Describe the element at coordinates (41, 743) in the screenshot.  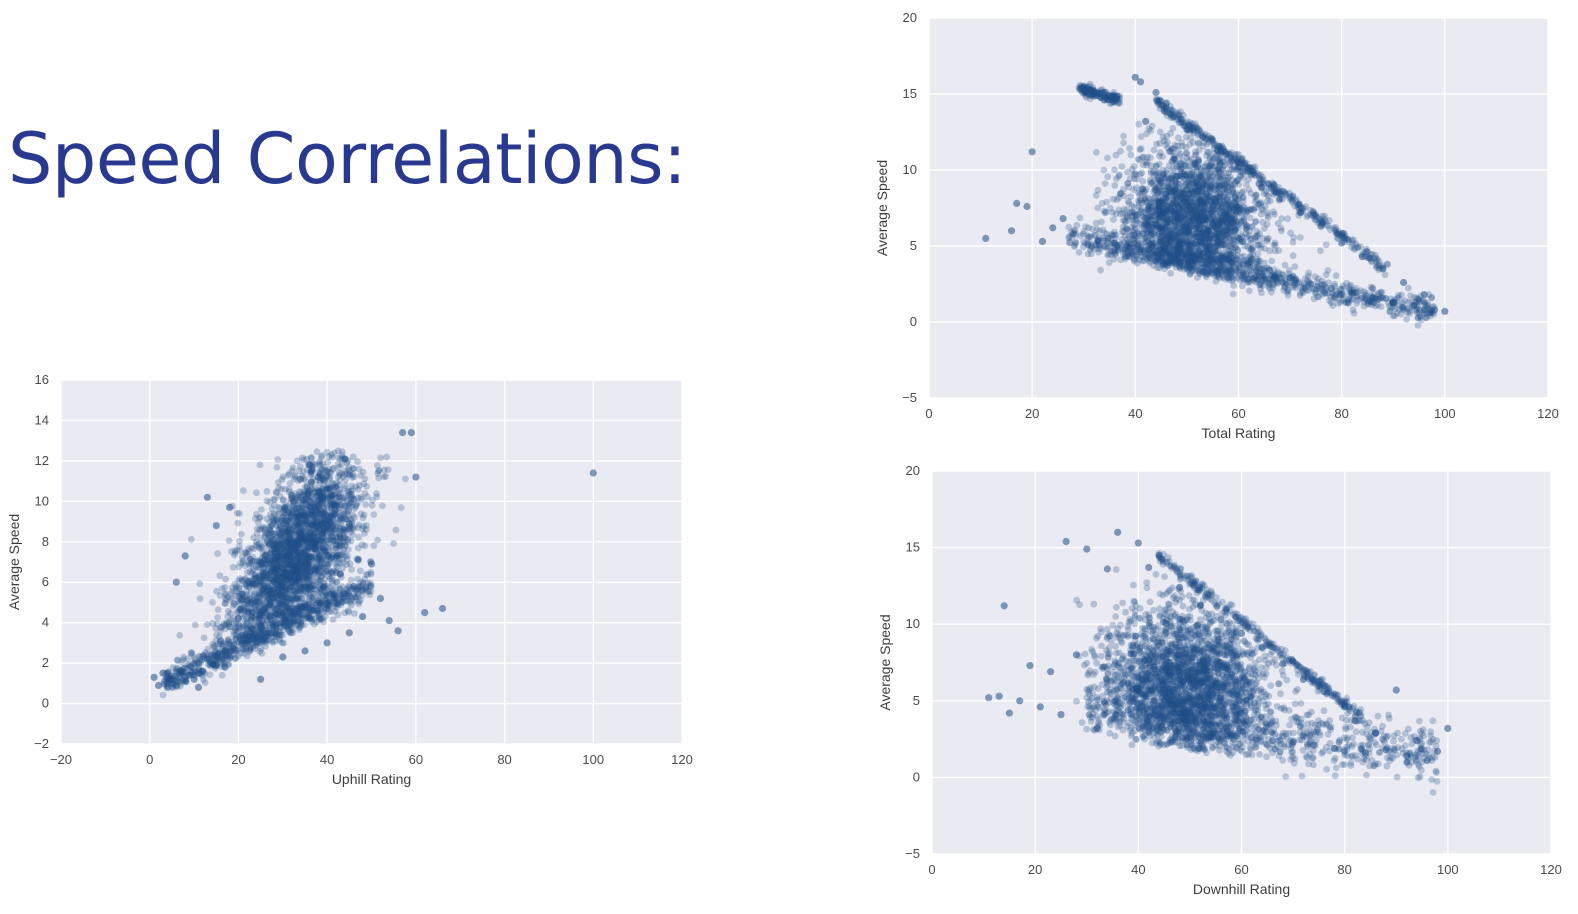
I see `y-tick-label: −2` at that location.